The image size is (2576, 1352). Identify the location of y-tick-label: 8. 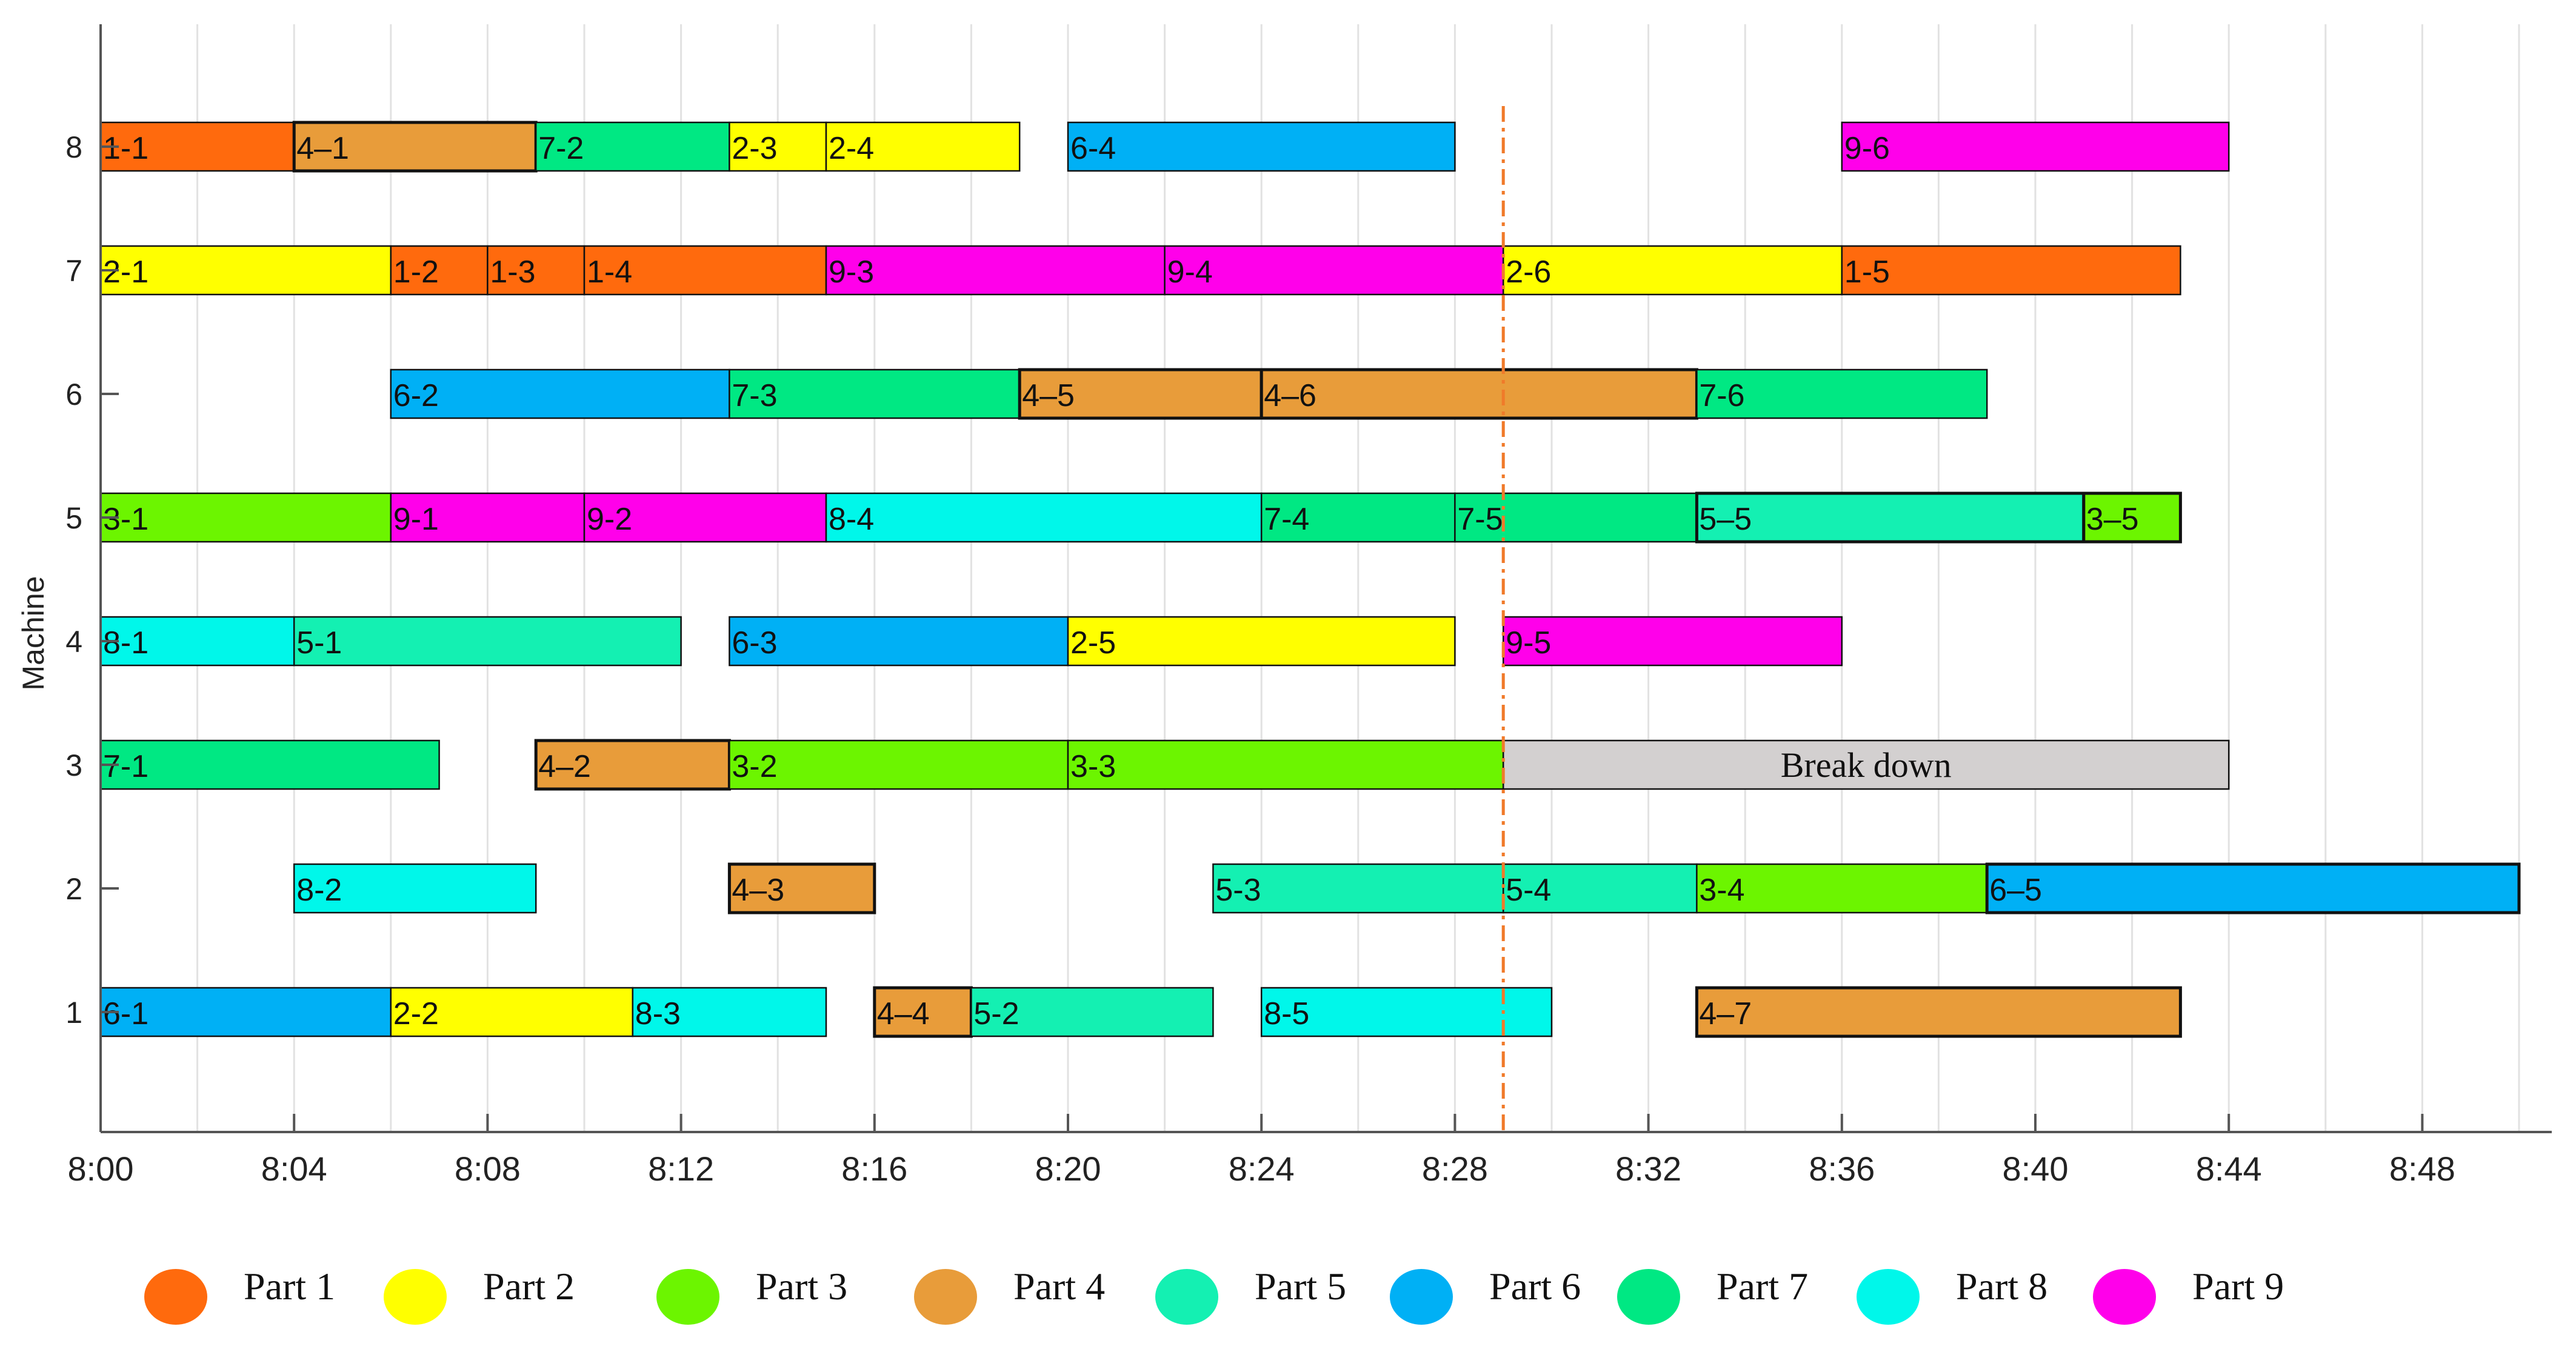
(74, 147).